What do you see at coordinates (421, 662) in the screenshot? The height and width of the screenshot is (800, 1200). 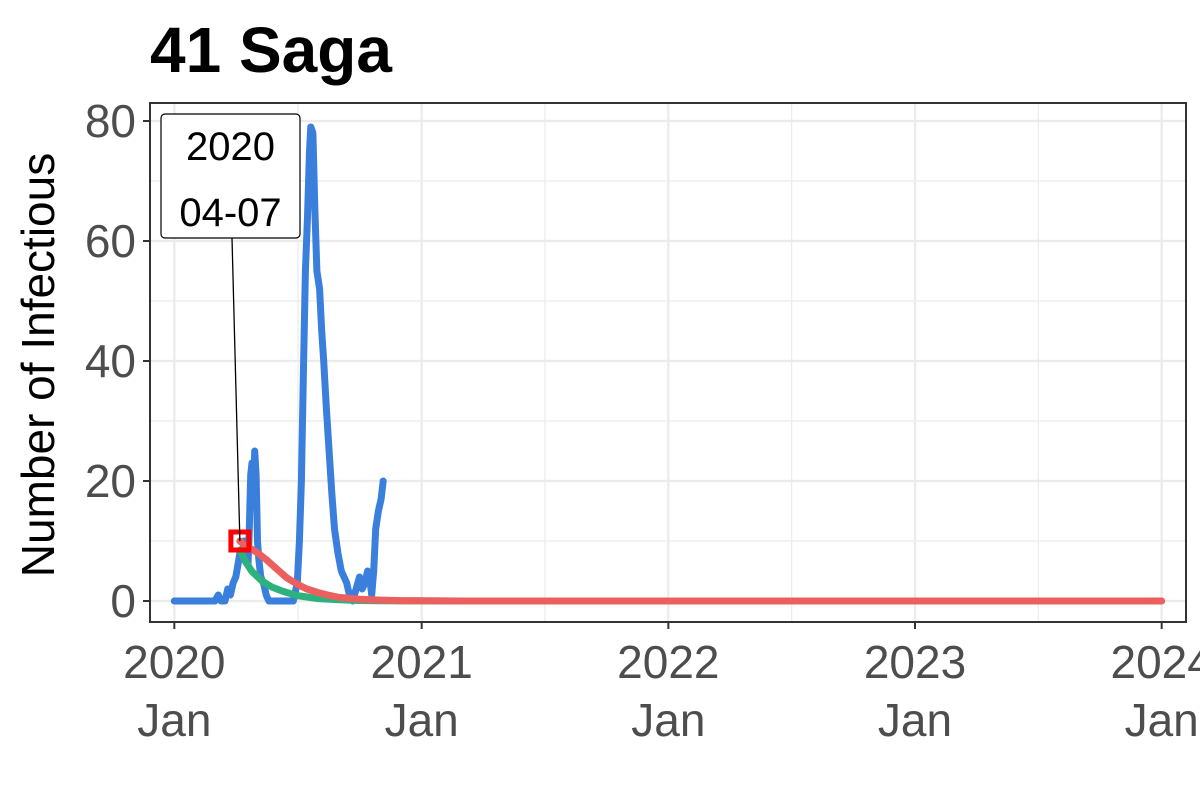 I see `x-tick-label-year: 2021` at bounding box center [421, 662].